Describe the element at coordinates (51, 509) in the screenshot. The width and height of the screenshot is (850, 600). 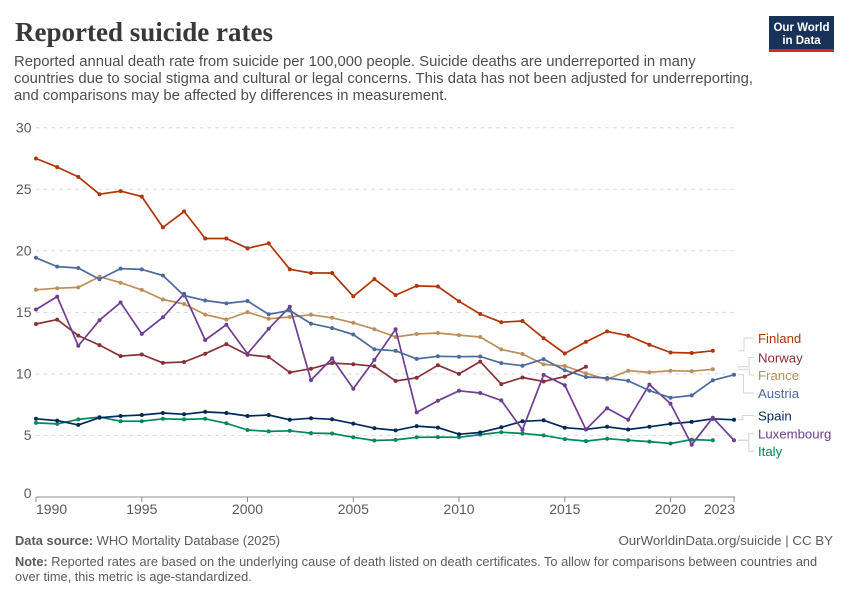
I see `svg-text: 1990` at that location.